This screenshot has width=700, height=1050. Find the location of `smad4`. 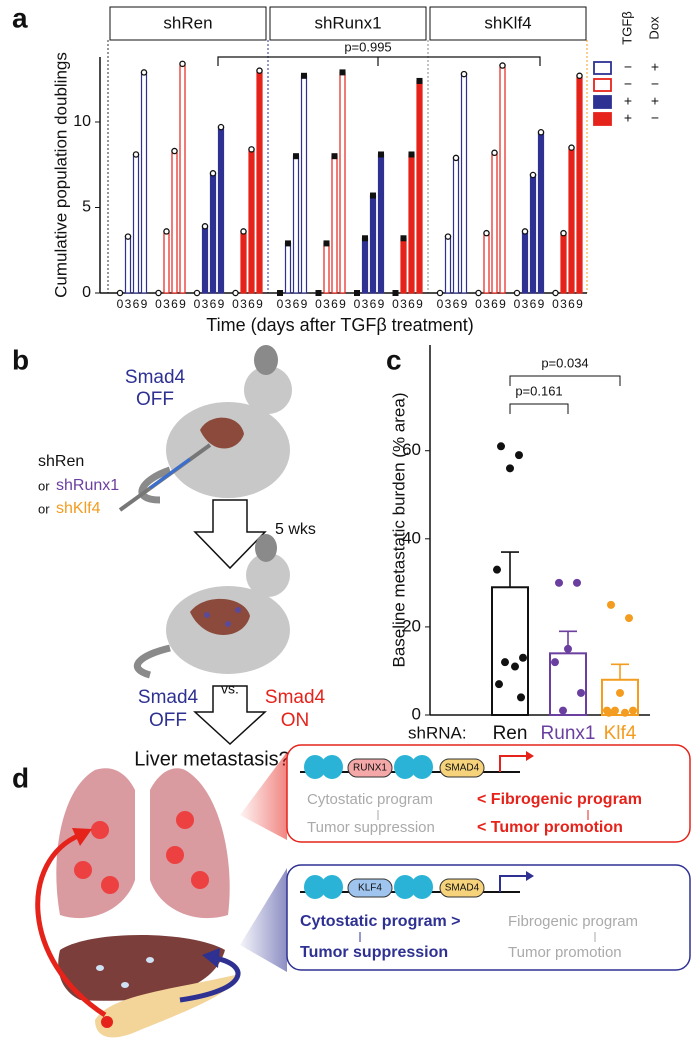

smad4 is located at coordinates (462, 888).